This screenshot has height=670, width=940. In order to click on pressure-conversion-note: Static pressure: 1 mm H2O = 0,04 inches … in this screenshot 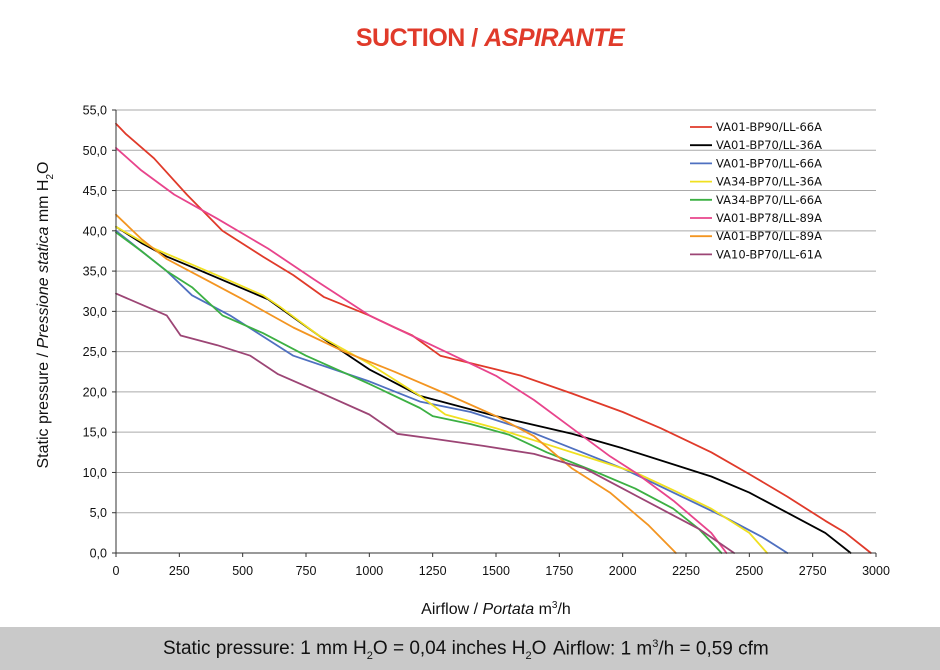, I will do `click(355, 650)`.